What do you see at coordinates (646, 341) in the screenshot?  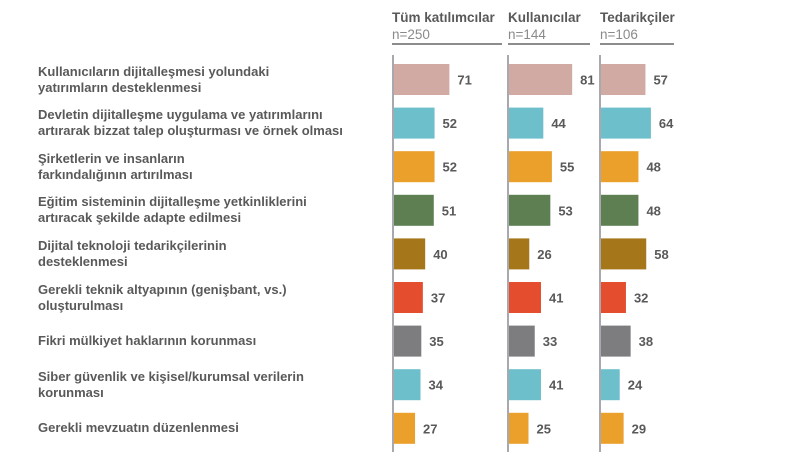 I see `data-label: 38` at bounding box center [646, 341].